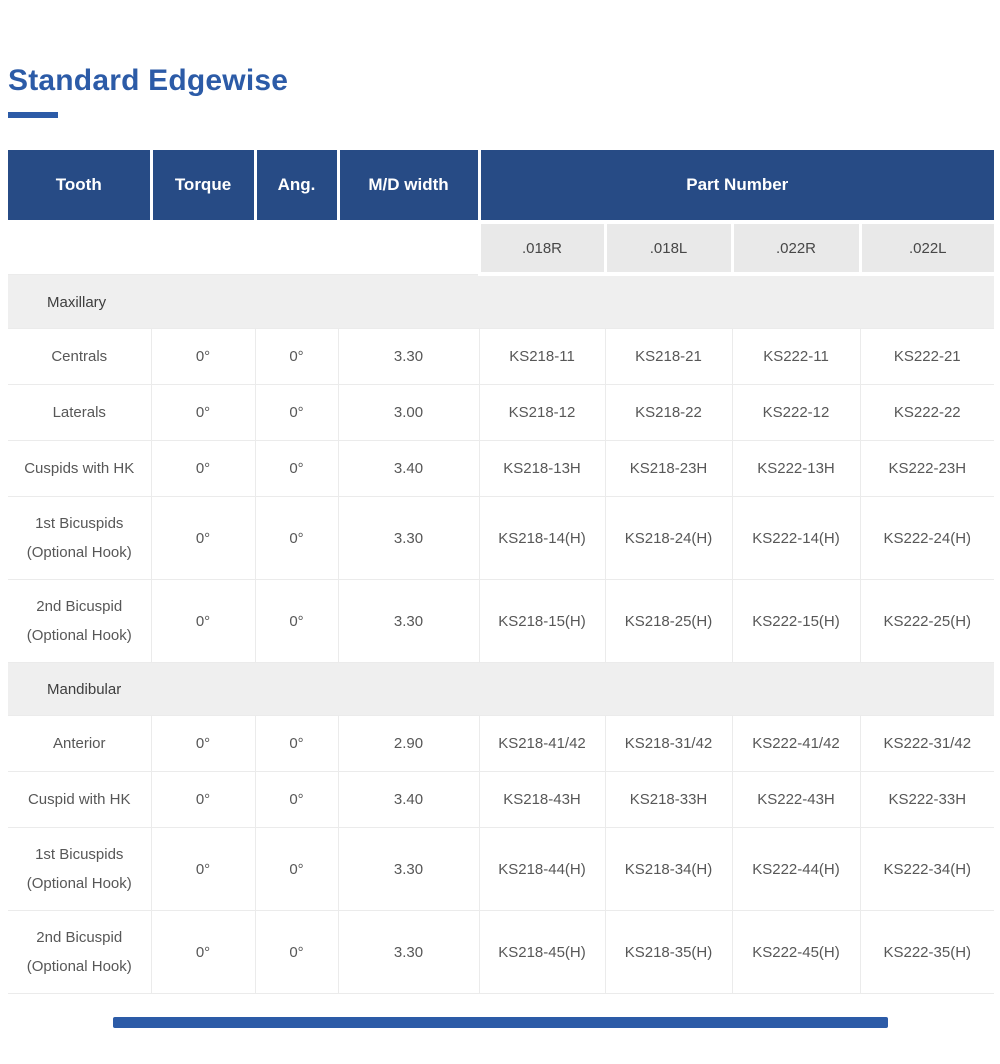 The height and width of the screenshot is (1064, 1000). I want to click on size-col-018l: .018L, so click(667, 249).